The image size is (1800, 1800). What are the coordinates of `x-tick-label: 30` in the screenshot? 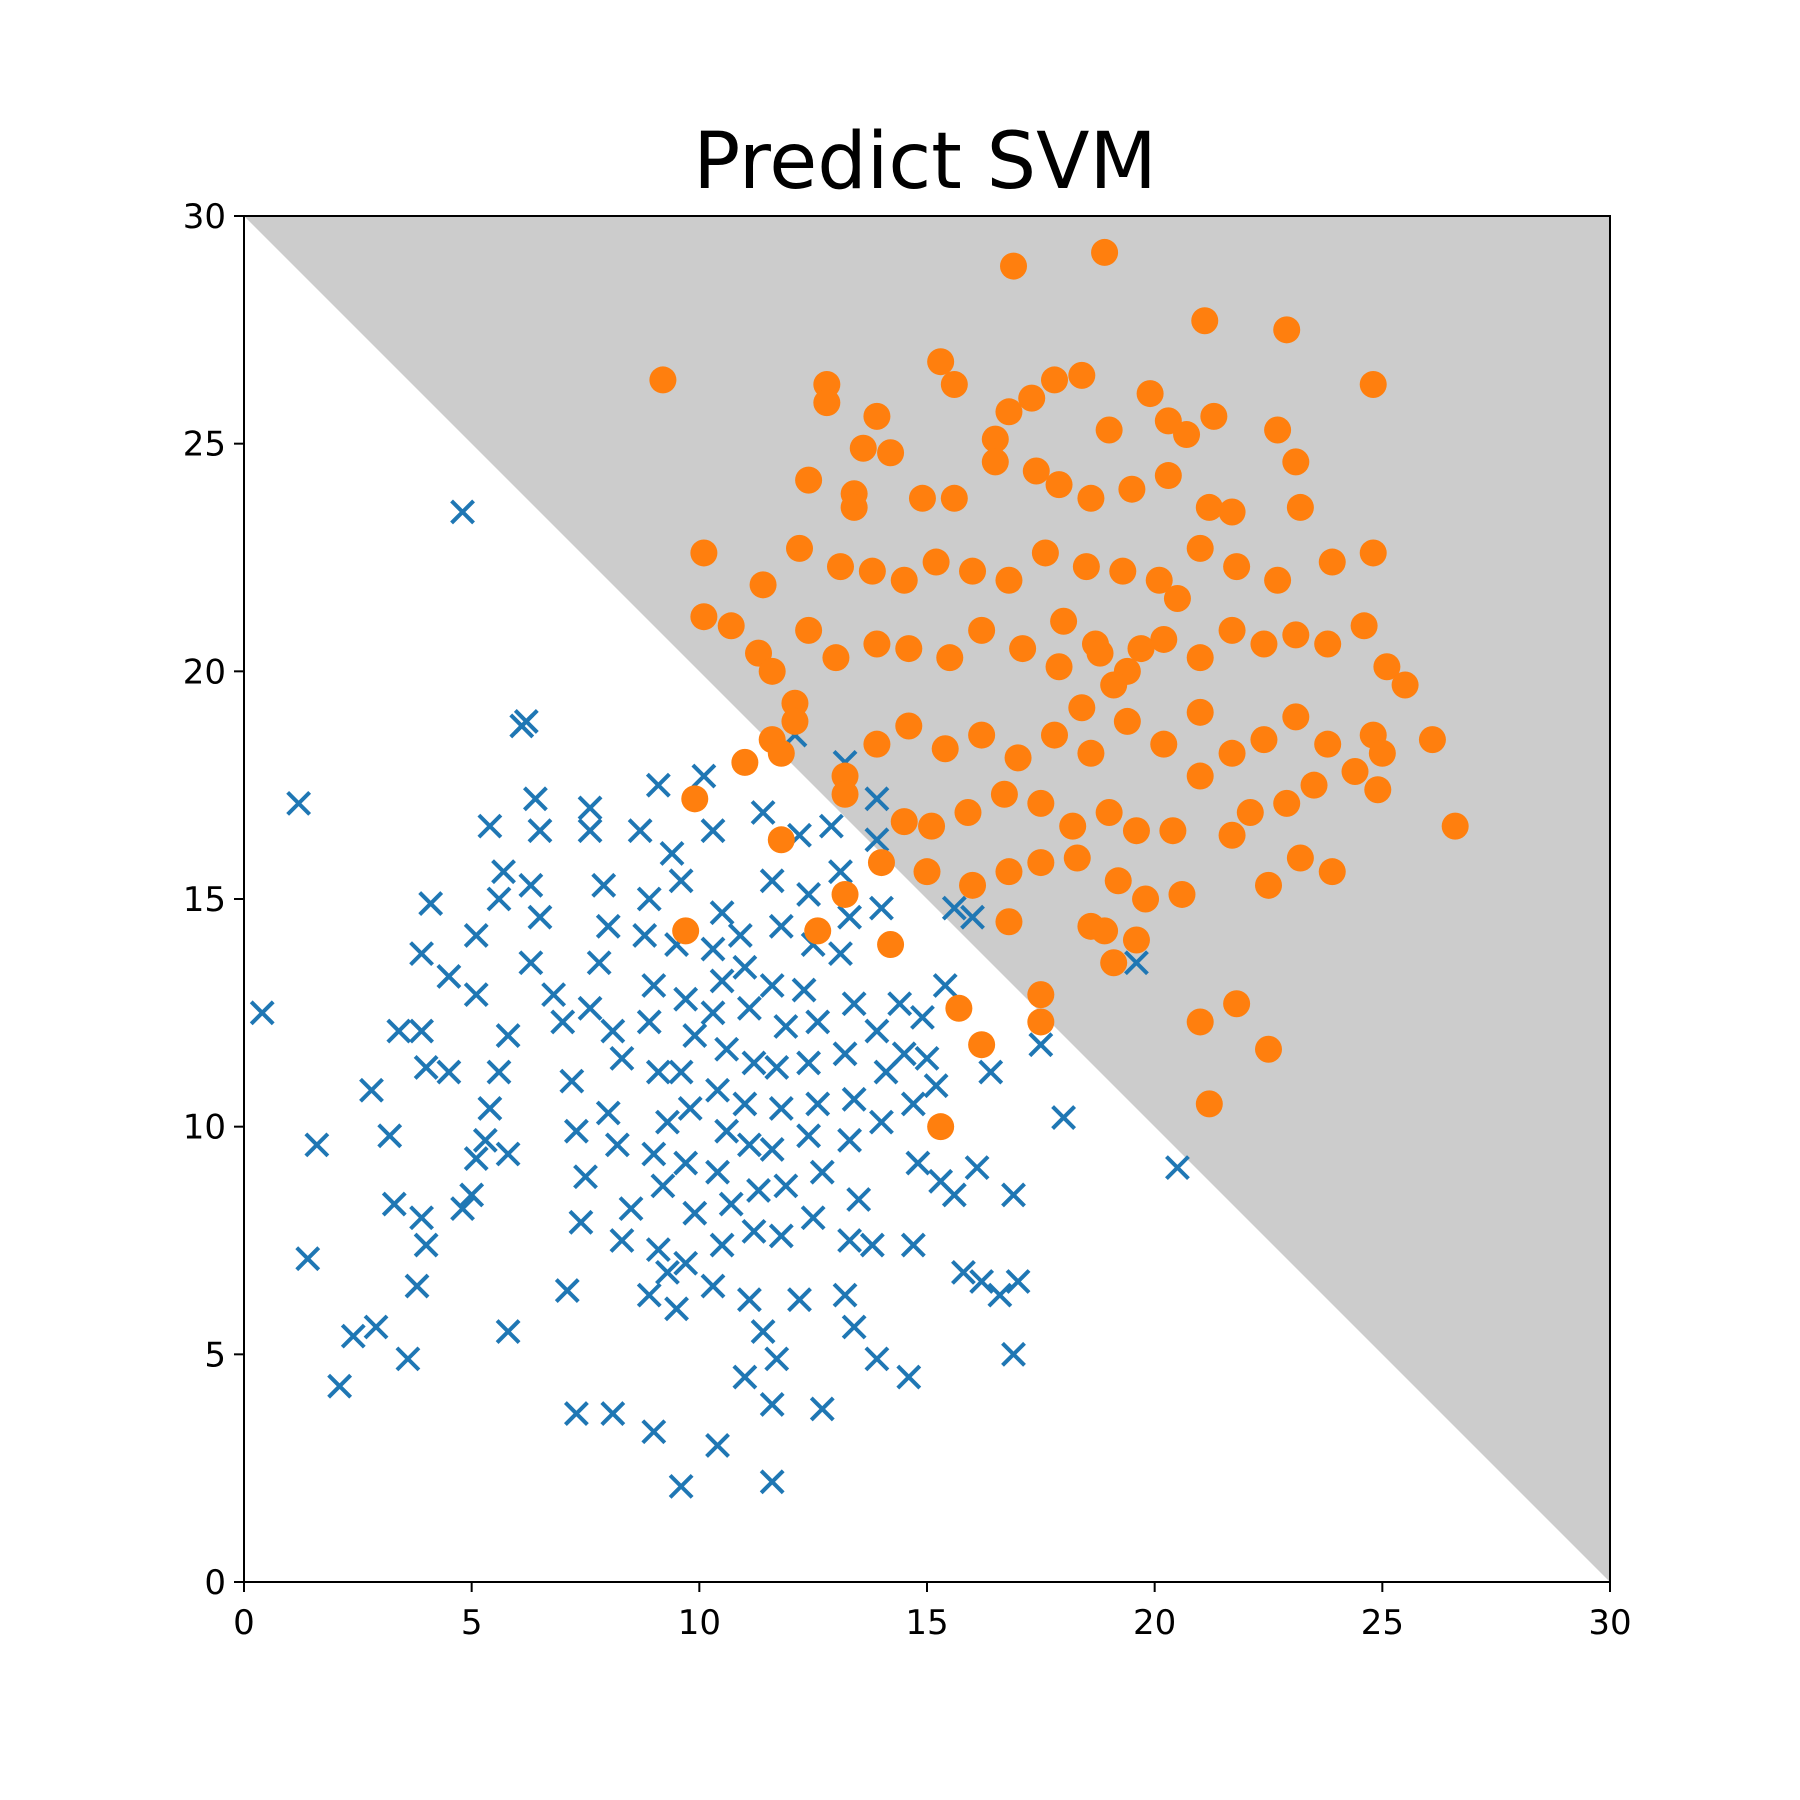 It's located at (1609, 1623).